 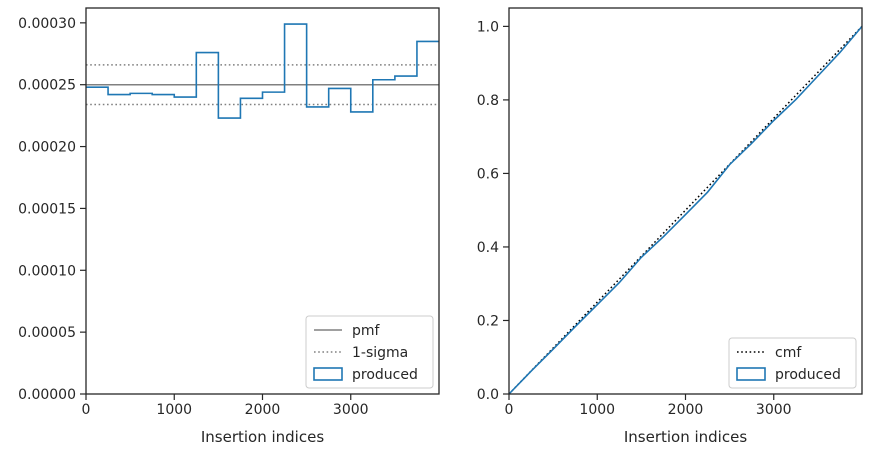 I want to click on y-tick-label: 0.00015, so click(x=47, y=209).